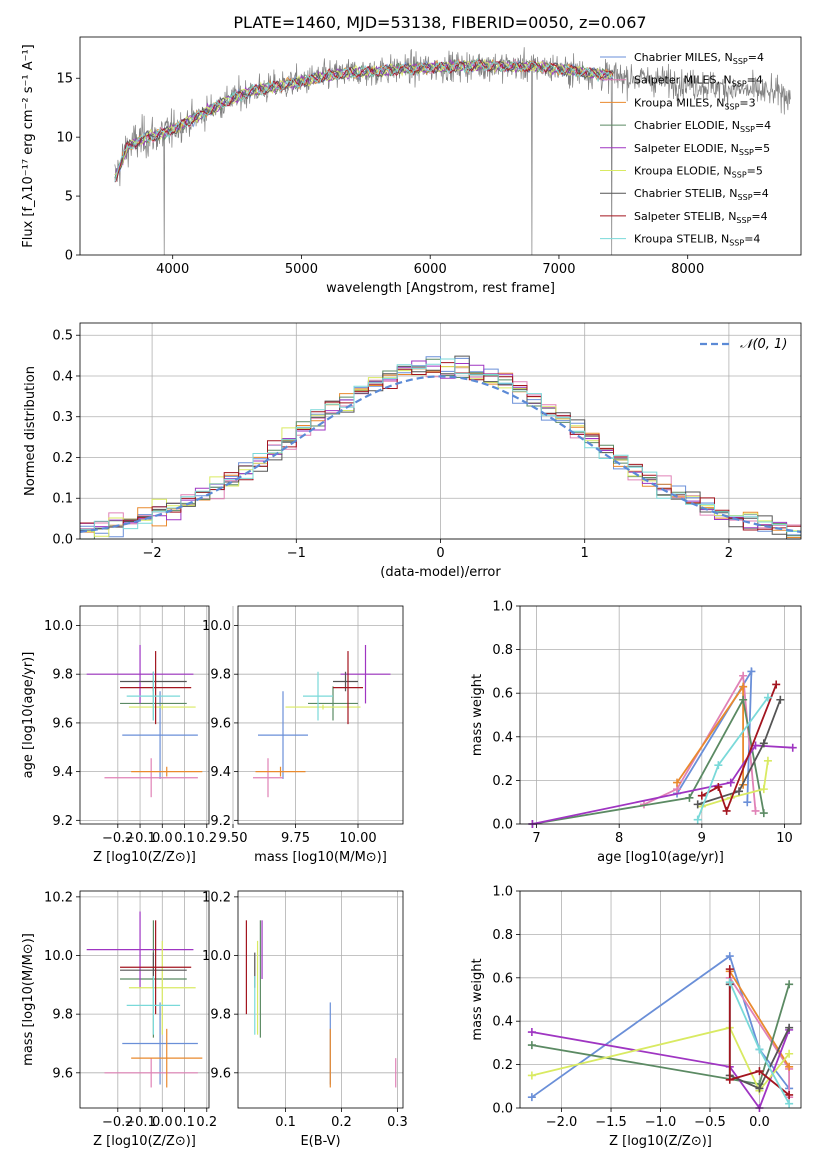  I want to click on x-axis-label: mass [log10(M/M⊙)], so click(320, 857).